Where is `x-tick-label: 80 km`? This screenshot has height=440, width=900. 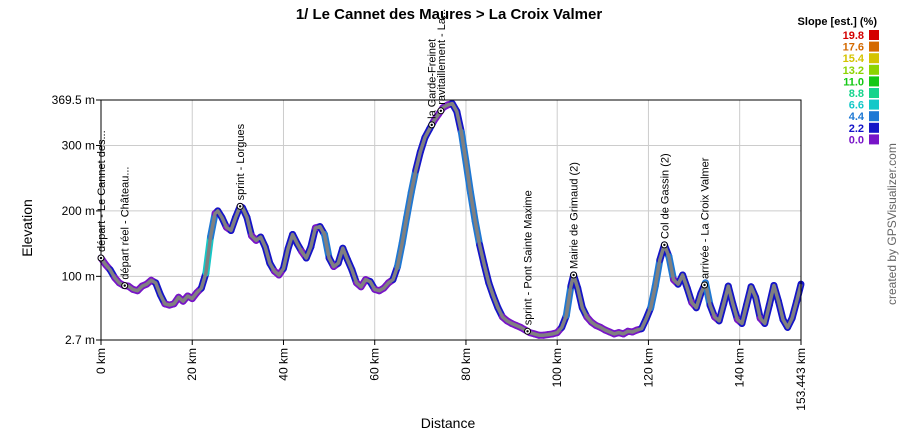
x-tick-label: 80 km is located at coordinates (466, 364).